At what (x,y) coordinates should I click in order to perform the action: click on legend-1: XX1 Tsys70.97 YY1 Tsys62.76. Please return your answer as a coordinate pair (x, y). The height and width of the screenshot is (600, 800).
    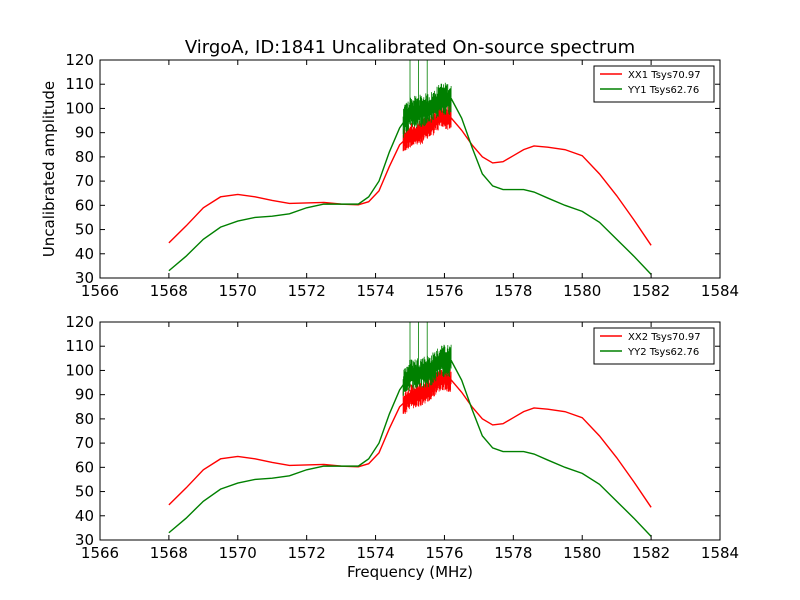
    Looking at the image, I should click on (654, 84).